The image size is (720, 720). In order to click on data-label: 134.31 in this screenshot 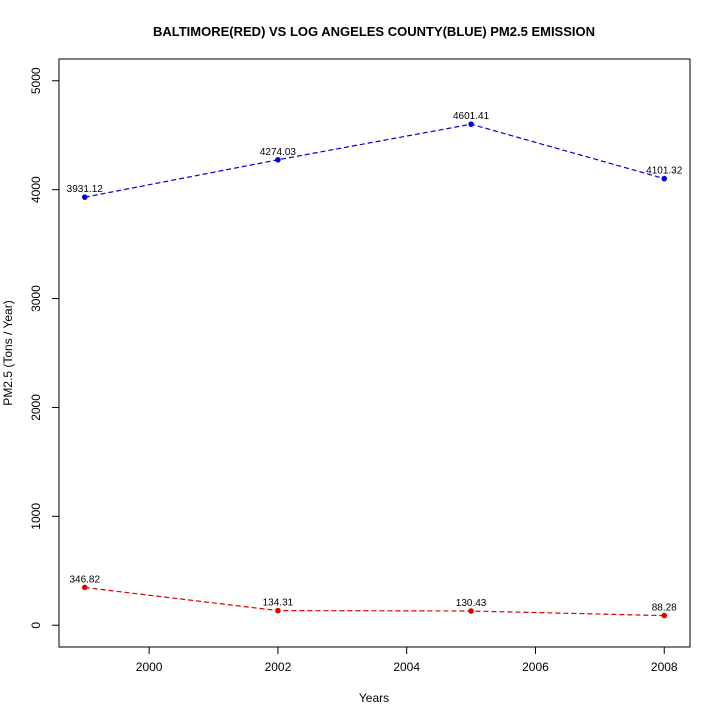, I will do `click(278, 603)`.